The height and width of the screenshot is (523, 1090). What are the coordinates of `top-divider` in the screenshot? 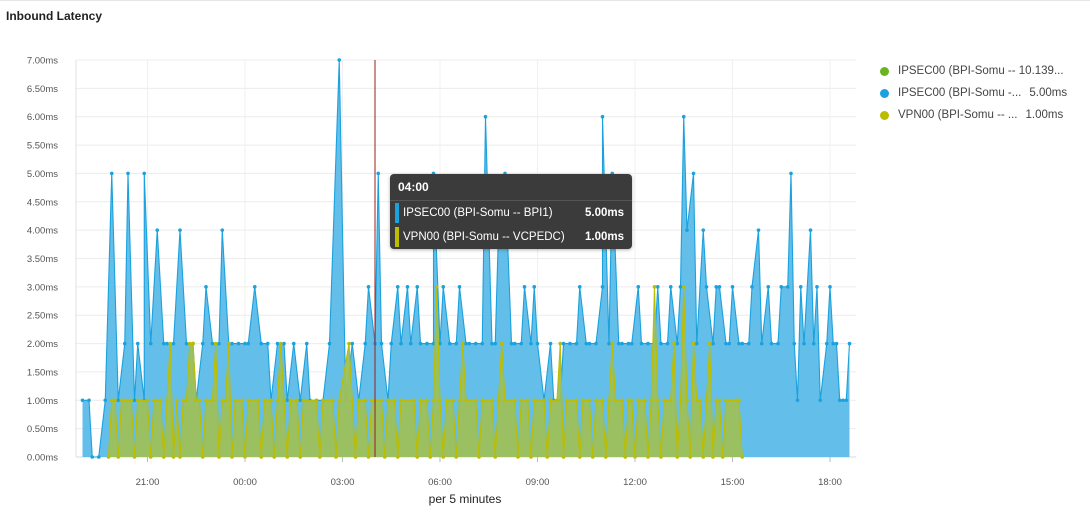 It's located at (545, 0).